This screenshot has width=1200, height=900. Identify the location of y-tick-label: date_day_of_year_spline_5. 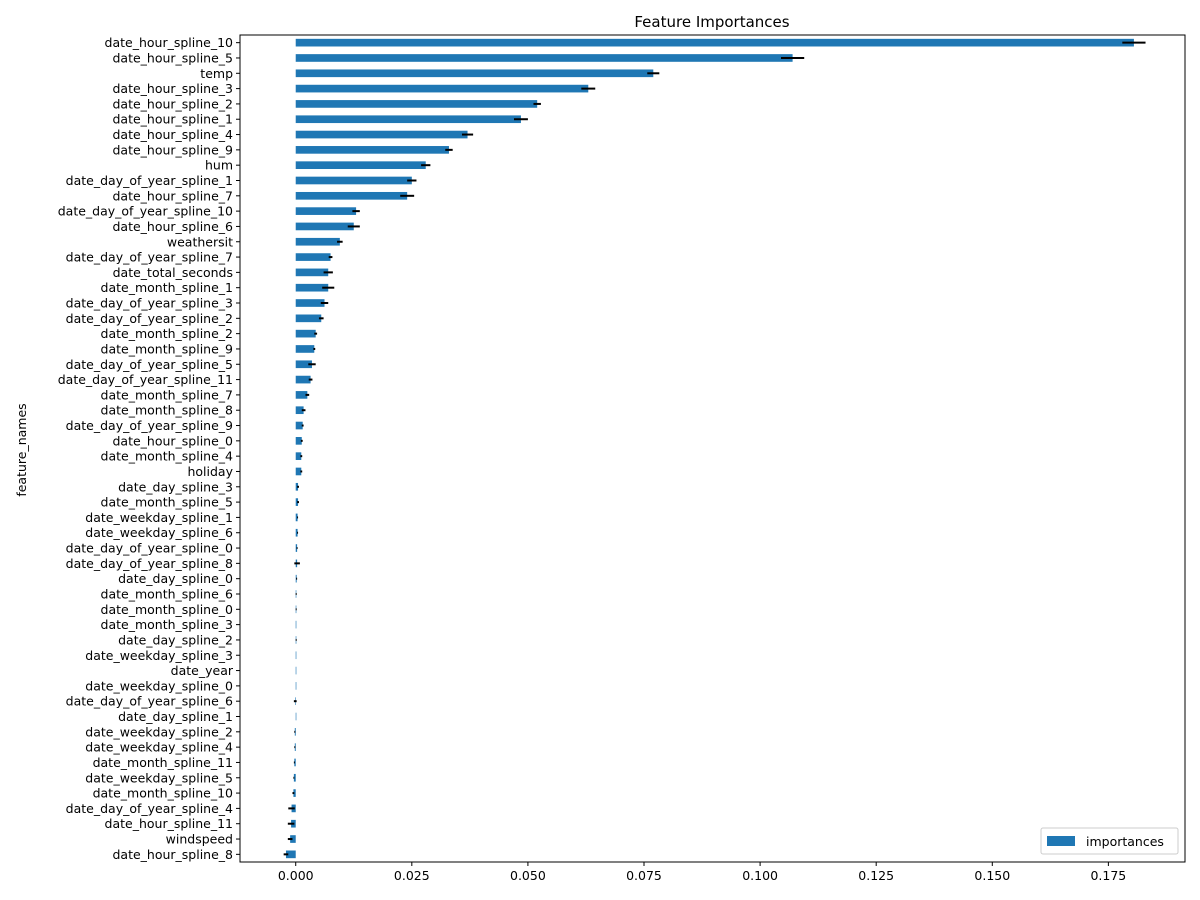
(149, 364).